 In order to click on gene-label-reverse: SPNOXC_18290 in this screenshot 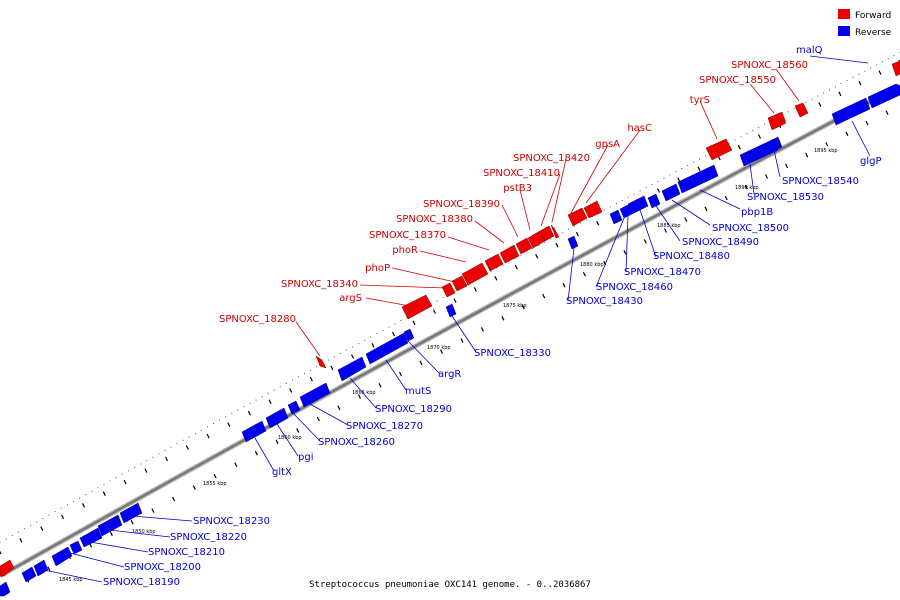, I will do `click(413, 409)`.